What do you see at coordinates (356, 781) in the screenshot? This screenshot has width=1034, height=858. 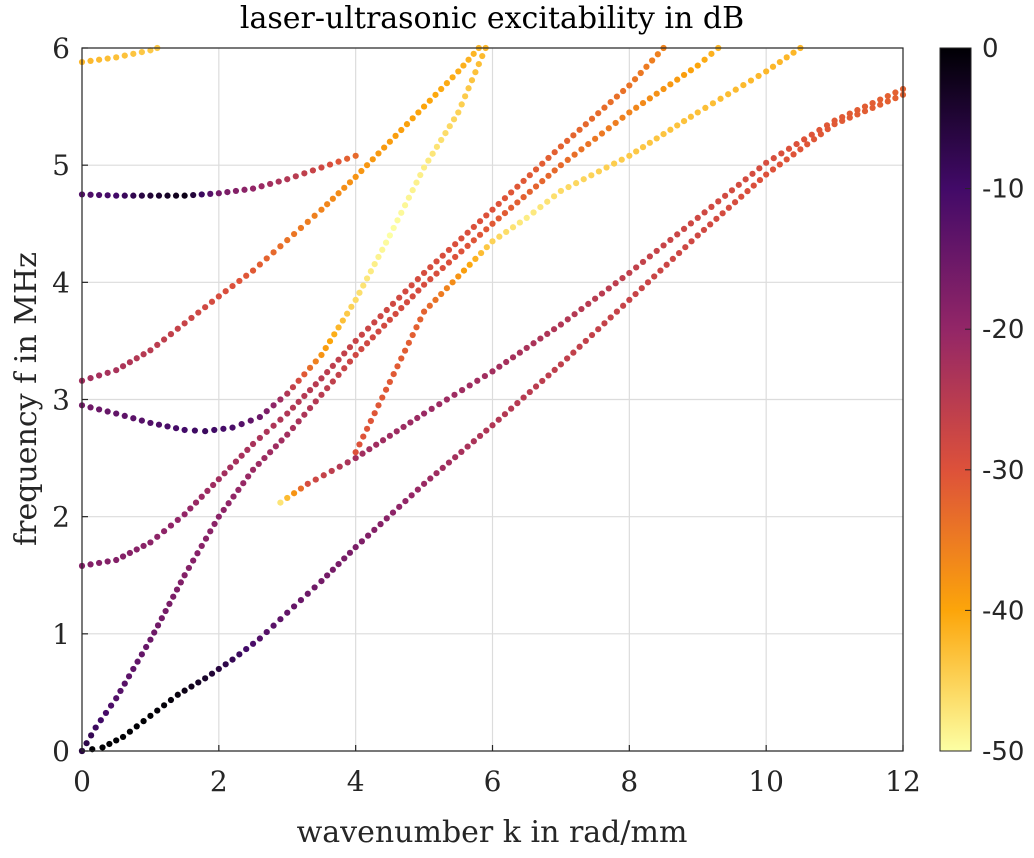 I see `x-tick-label-2: 4` at bounding box center [356, 781].